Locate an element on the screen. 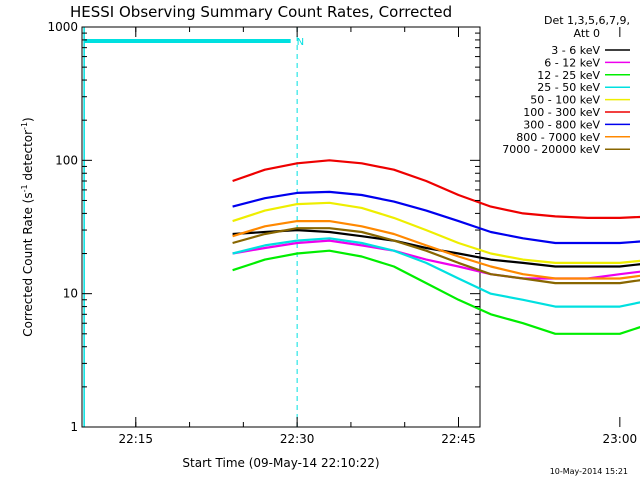 The width and height of the screenshot is (640, 480). timestamp: 10-May-2014 15:21 is located at coordinates (589, 471).